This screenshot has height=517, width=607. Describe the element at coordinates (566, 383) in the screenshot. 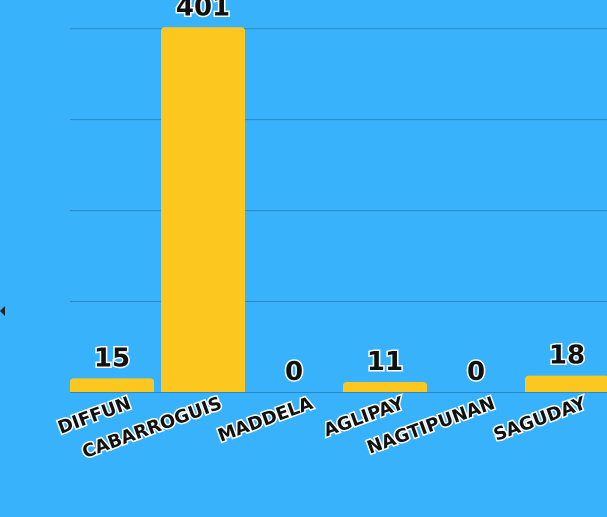

I see `bar-saguday` at that location.